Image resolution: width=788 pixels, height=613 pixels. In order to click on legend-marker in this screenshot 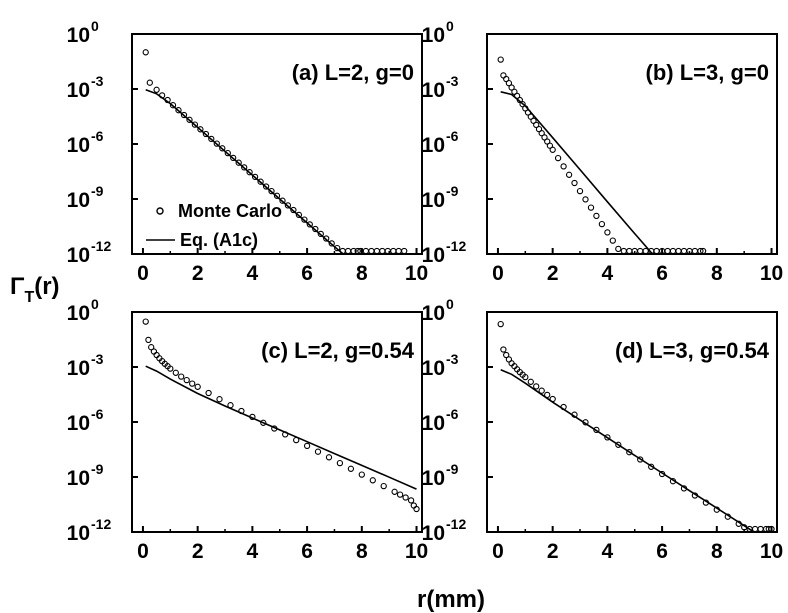, I will do `click(160, 211)`.